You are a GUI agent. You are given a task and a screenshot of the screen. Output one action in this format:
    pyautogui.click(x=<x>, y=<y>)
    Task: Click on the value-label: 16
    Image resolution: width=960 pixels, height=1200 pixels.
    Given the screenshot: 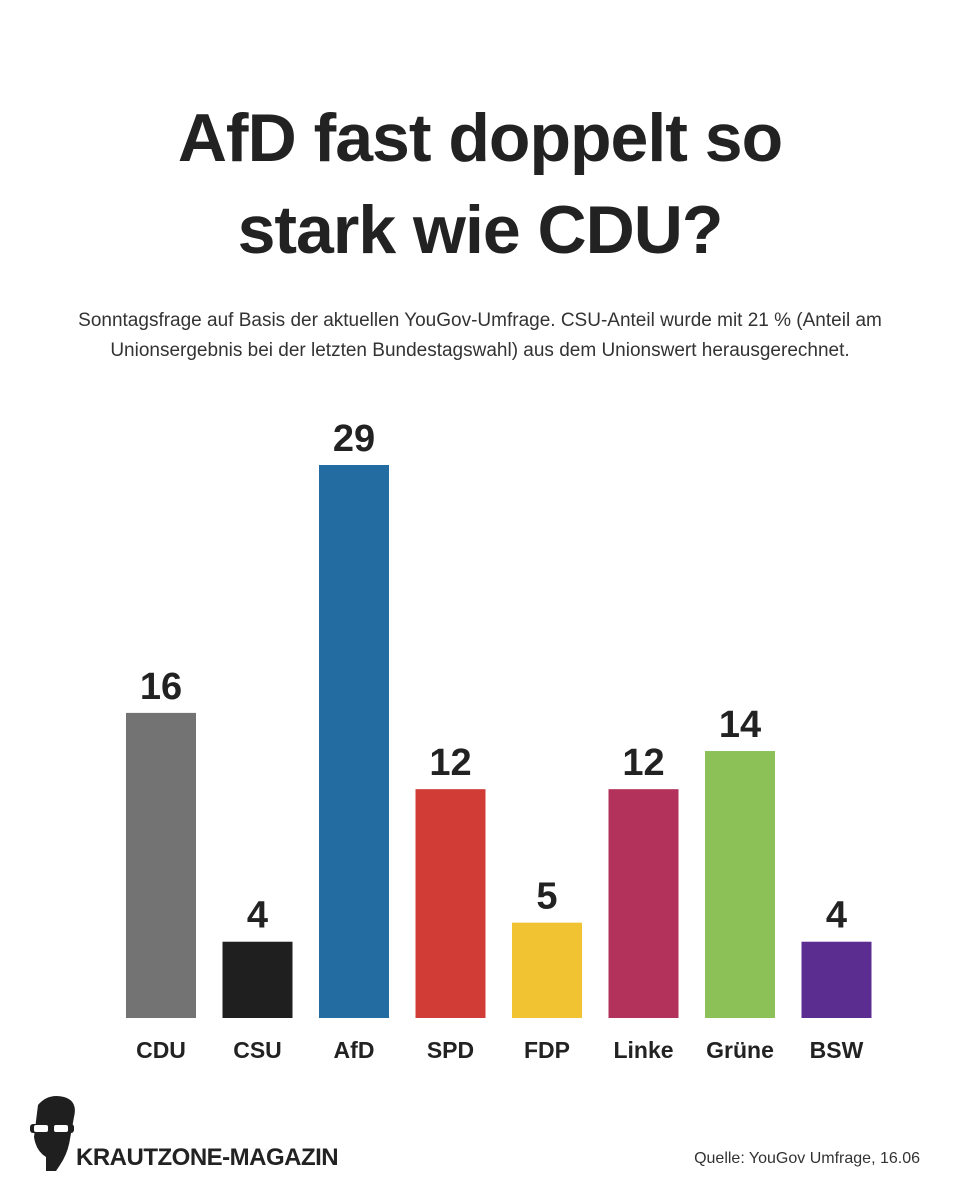 What is the action you would take?
    pyautogui.click(x=161, y=687)
    